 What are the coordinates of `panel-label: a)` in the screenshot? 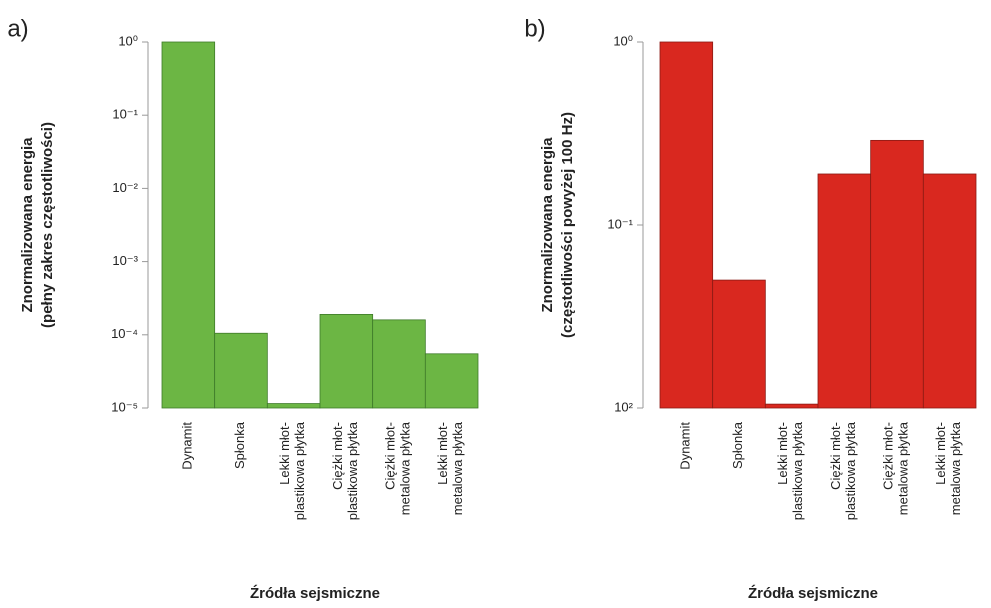 It's located at (17, 28).